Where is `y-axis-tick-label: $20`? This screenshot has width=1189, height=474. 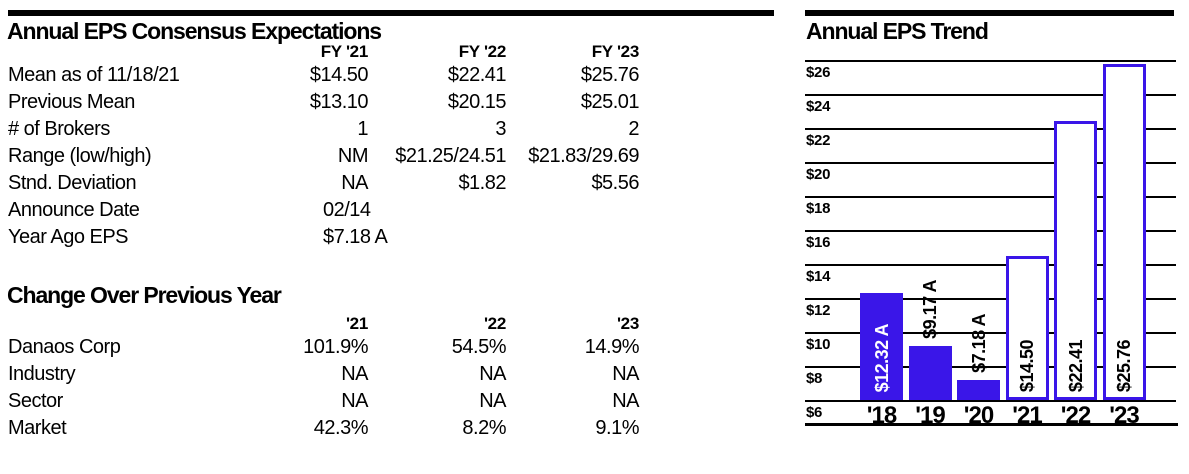
y-axis-tick-label: $20 is located at coordinates (818, 174).